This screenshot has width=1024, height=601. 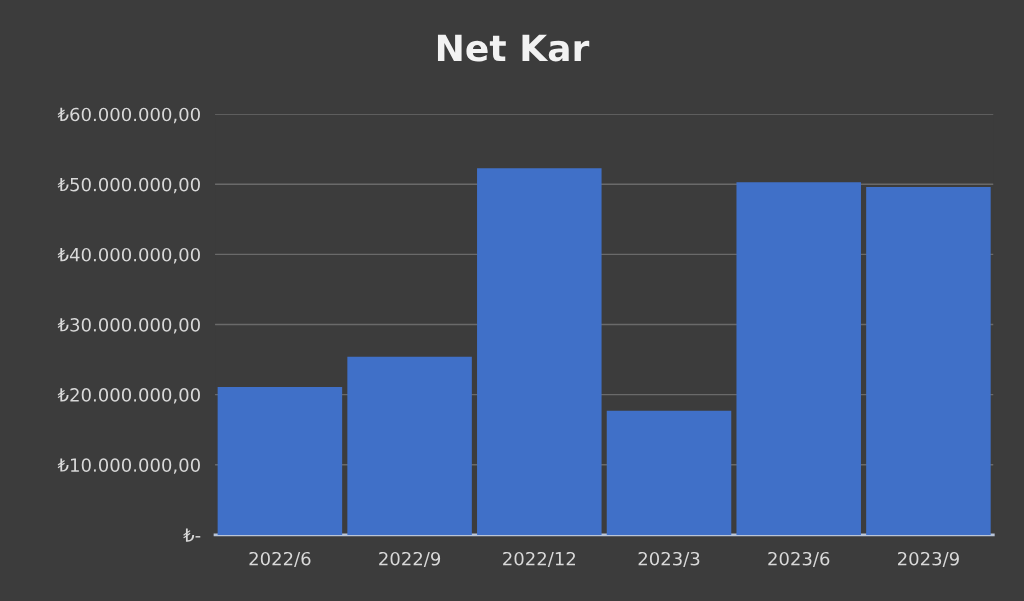 I want to click on y-tick-label: ₺50.000.000,00, so click(x=128, y=185).